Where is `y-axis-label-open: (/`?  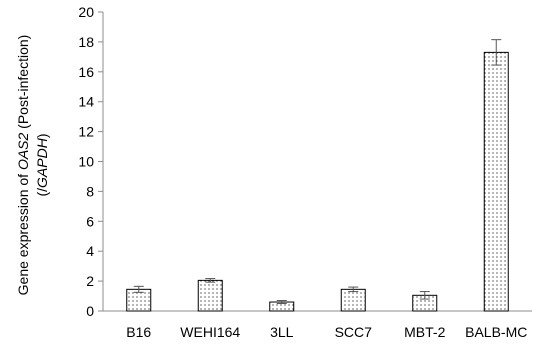
y-axis-label-open: (/ is located at coordinates (42, 192).